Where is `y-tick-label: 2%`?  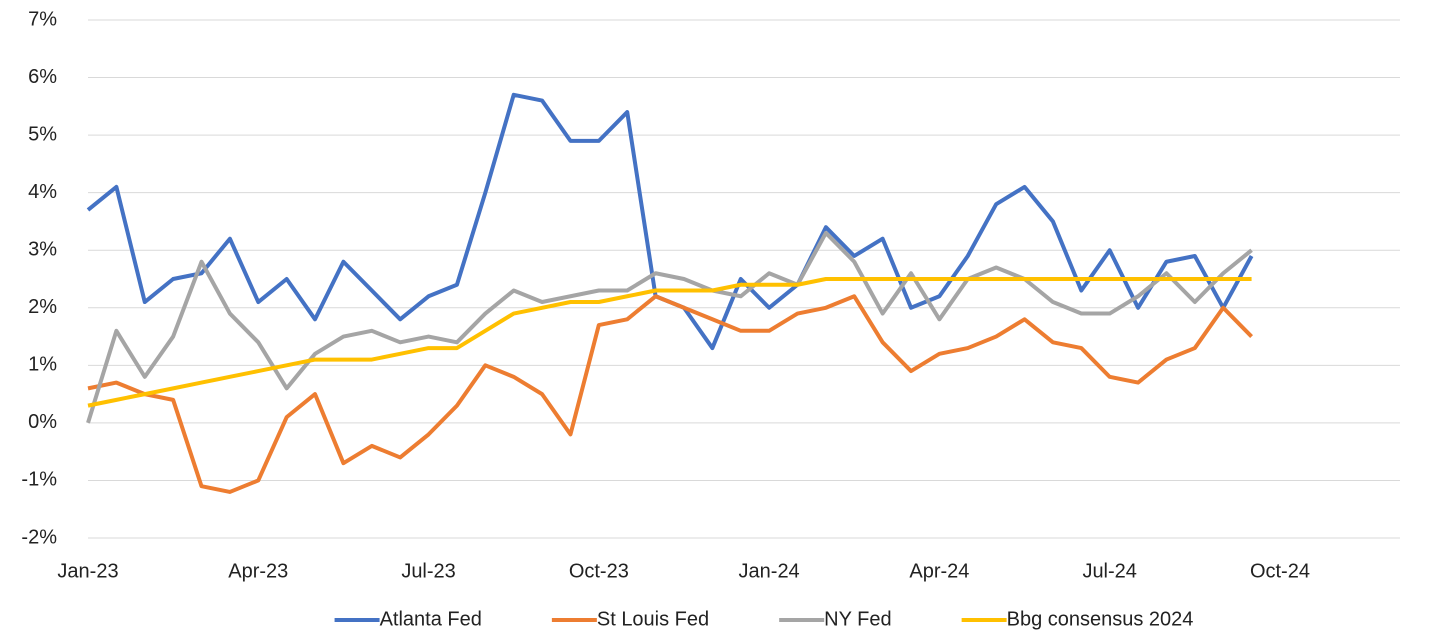
y-tick-label: 2% is located at coordinates (42, 307).